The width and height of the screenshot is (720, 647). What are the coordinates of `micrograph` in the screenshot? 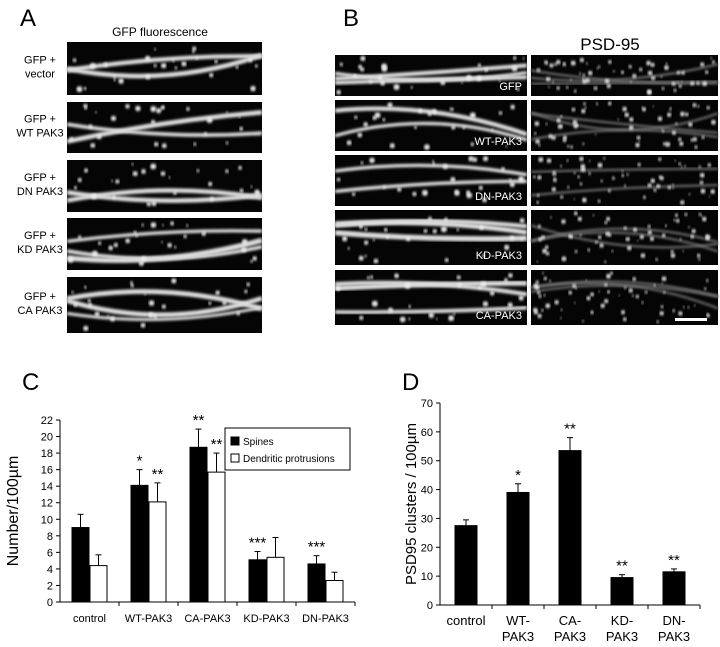 It's located at (624, 297).